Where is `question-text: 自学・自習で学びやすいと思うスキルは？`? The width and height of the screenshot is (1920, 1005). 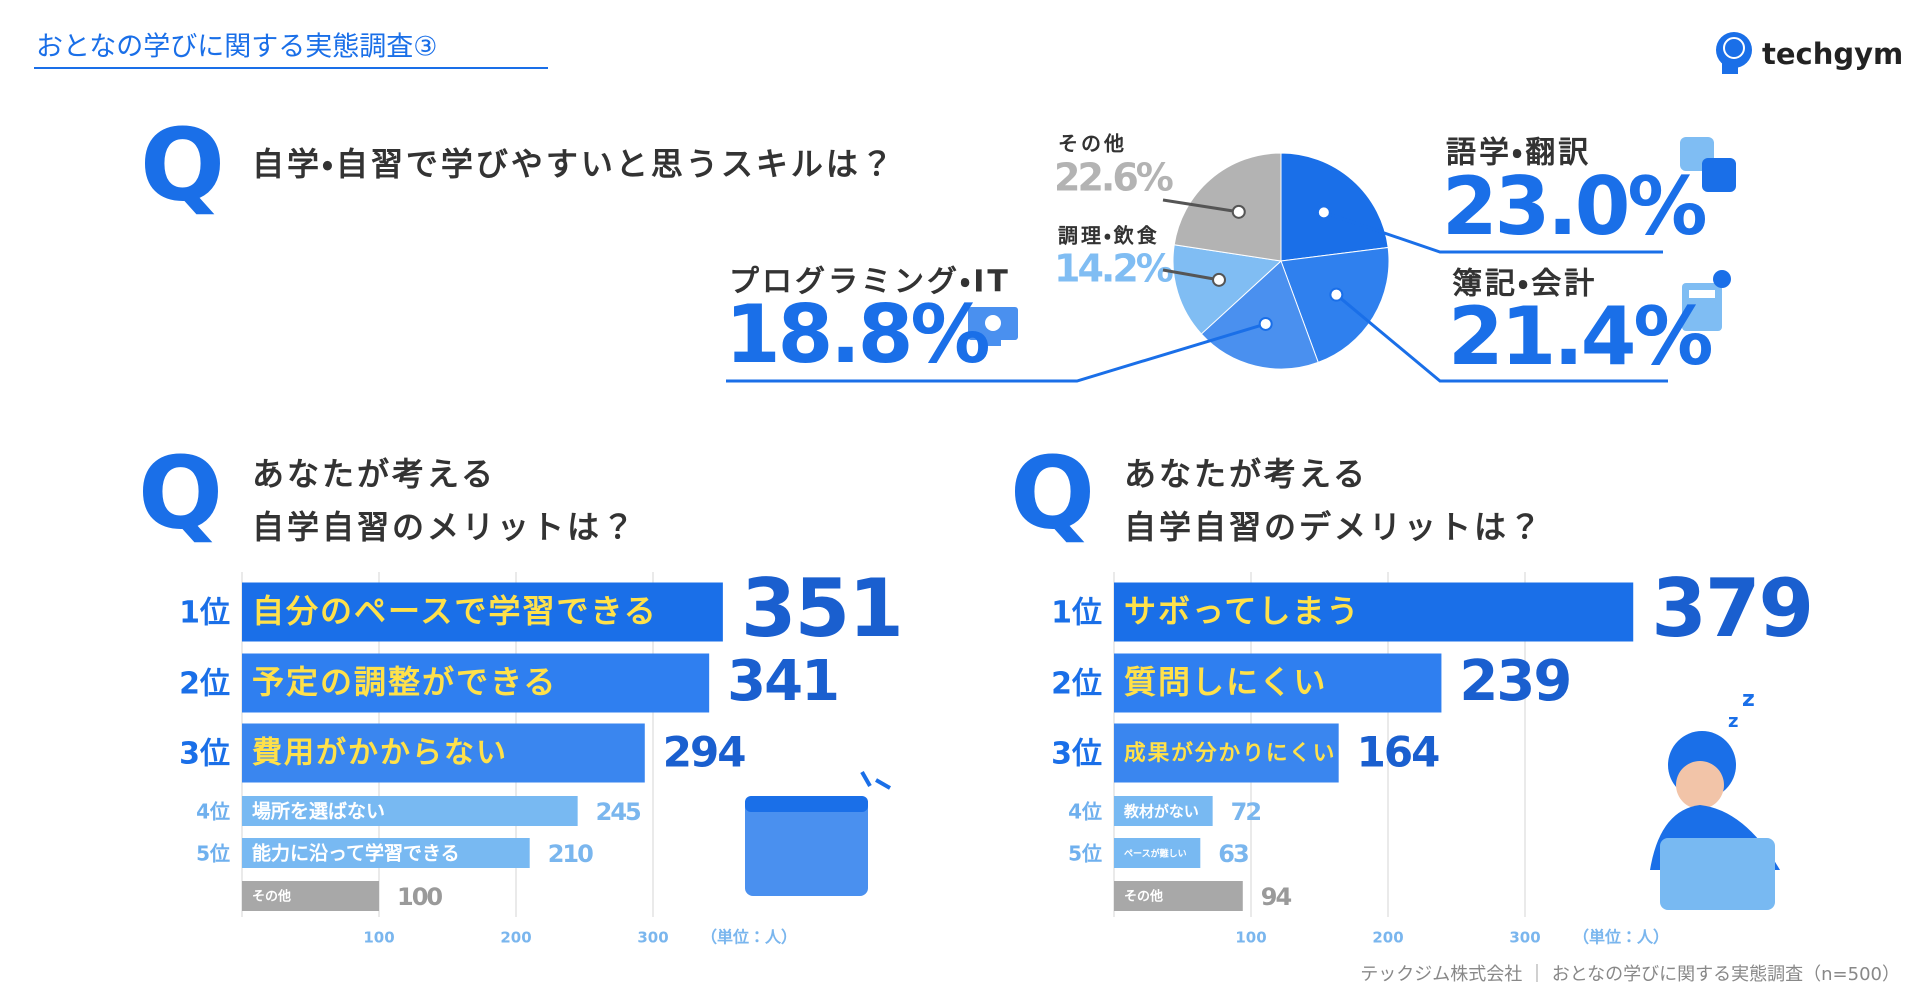 question-text: 自学・自習で学びやすいと思うスキルは？ is located at coordinates (574, 164).